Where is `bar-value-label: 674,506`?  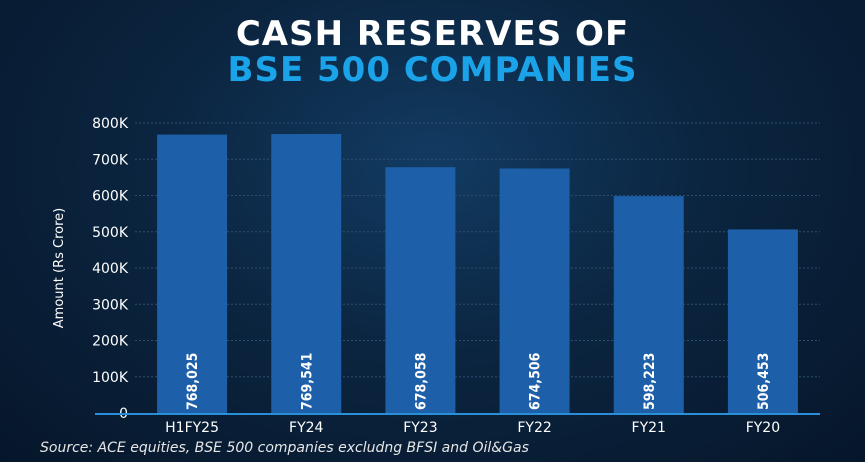 bar-value-label: 674,506 is located at coordinates (536, 381).